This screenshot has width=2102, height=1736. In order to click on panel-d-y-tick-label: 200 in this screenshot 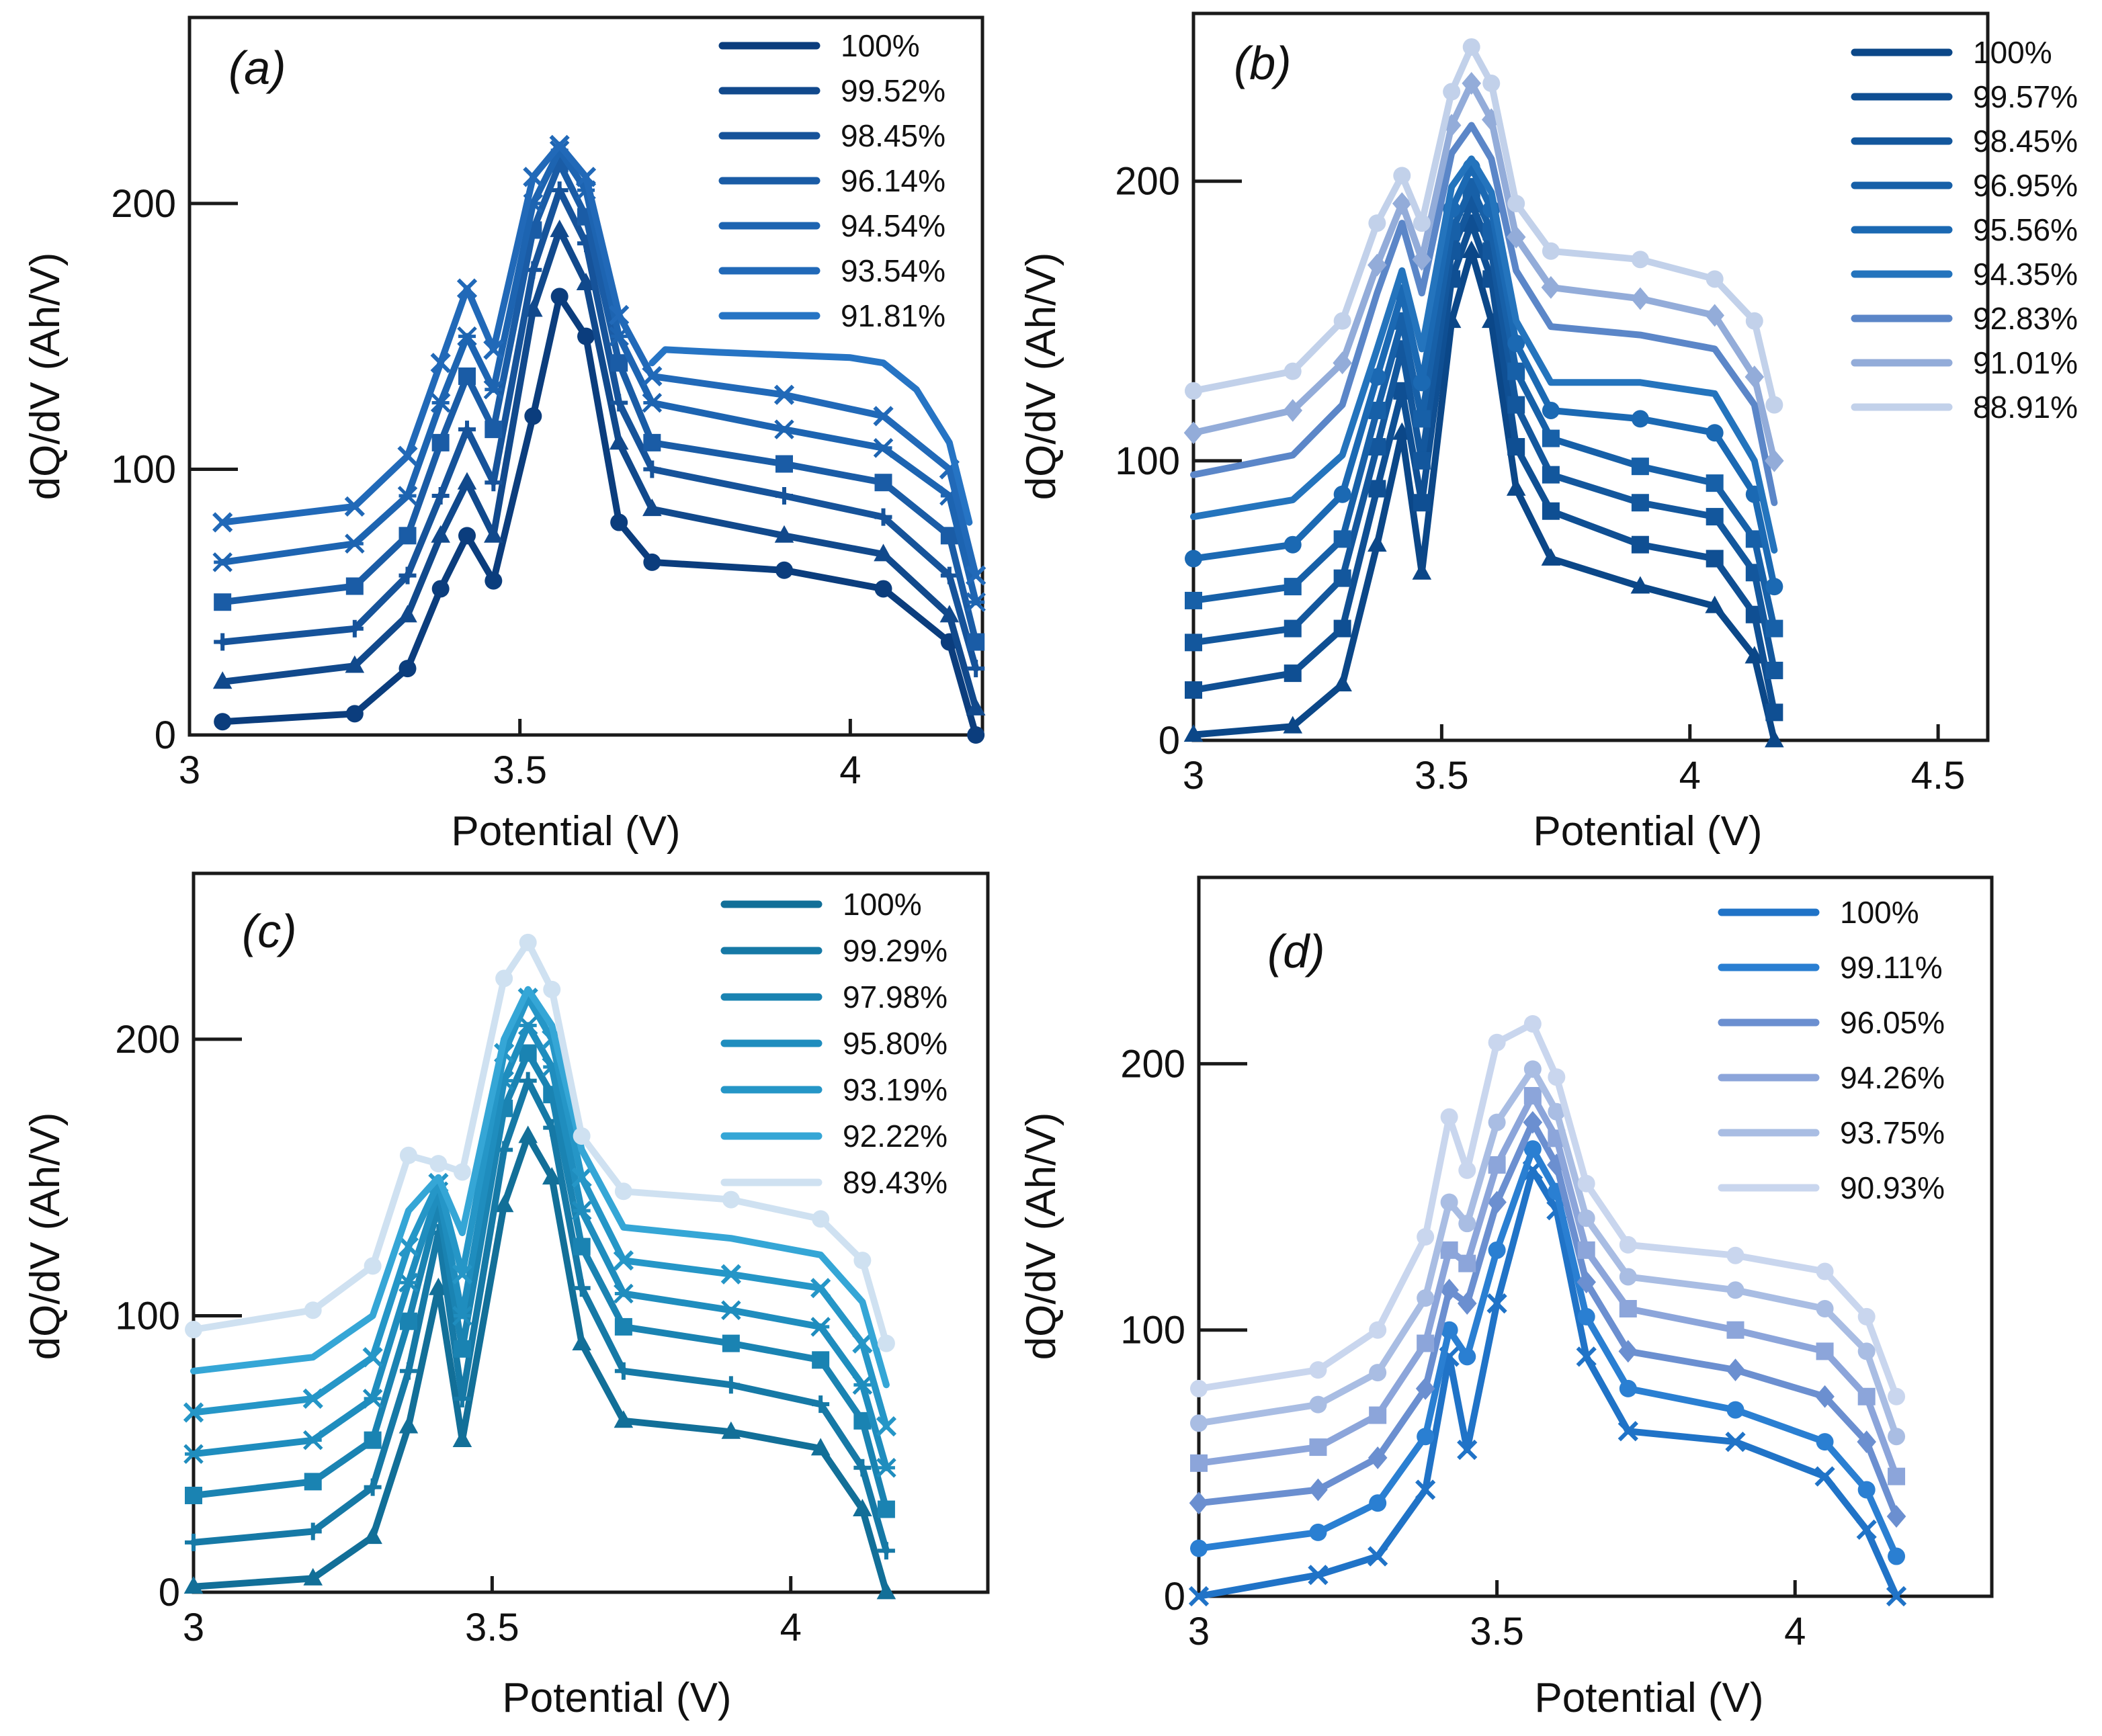, I will do `click(1152, 1064)`.